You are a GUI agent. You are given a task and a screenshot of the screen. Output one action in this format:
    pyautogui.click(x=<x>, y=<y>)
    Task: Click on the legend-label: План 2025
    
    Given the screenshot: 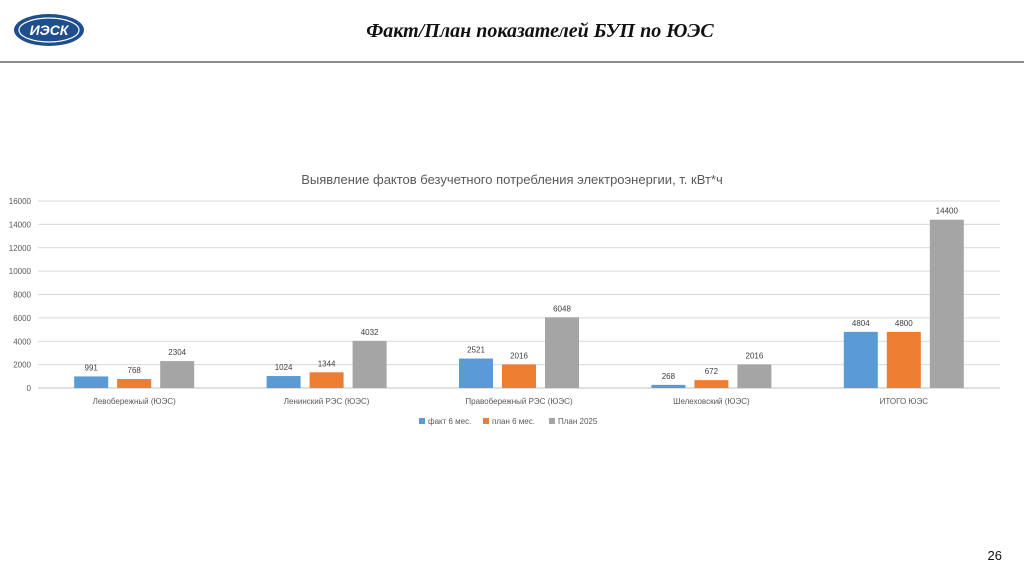 What is the action you would take?
    pyautogui.click(x=578, y=421)
    